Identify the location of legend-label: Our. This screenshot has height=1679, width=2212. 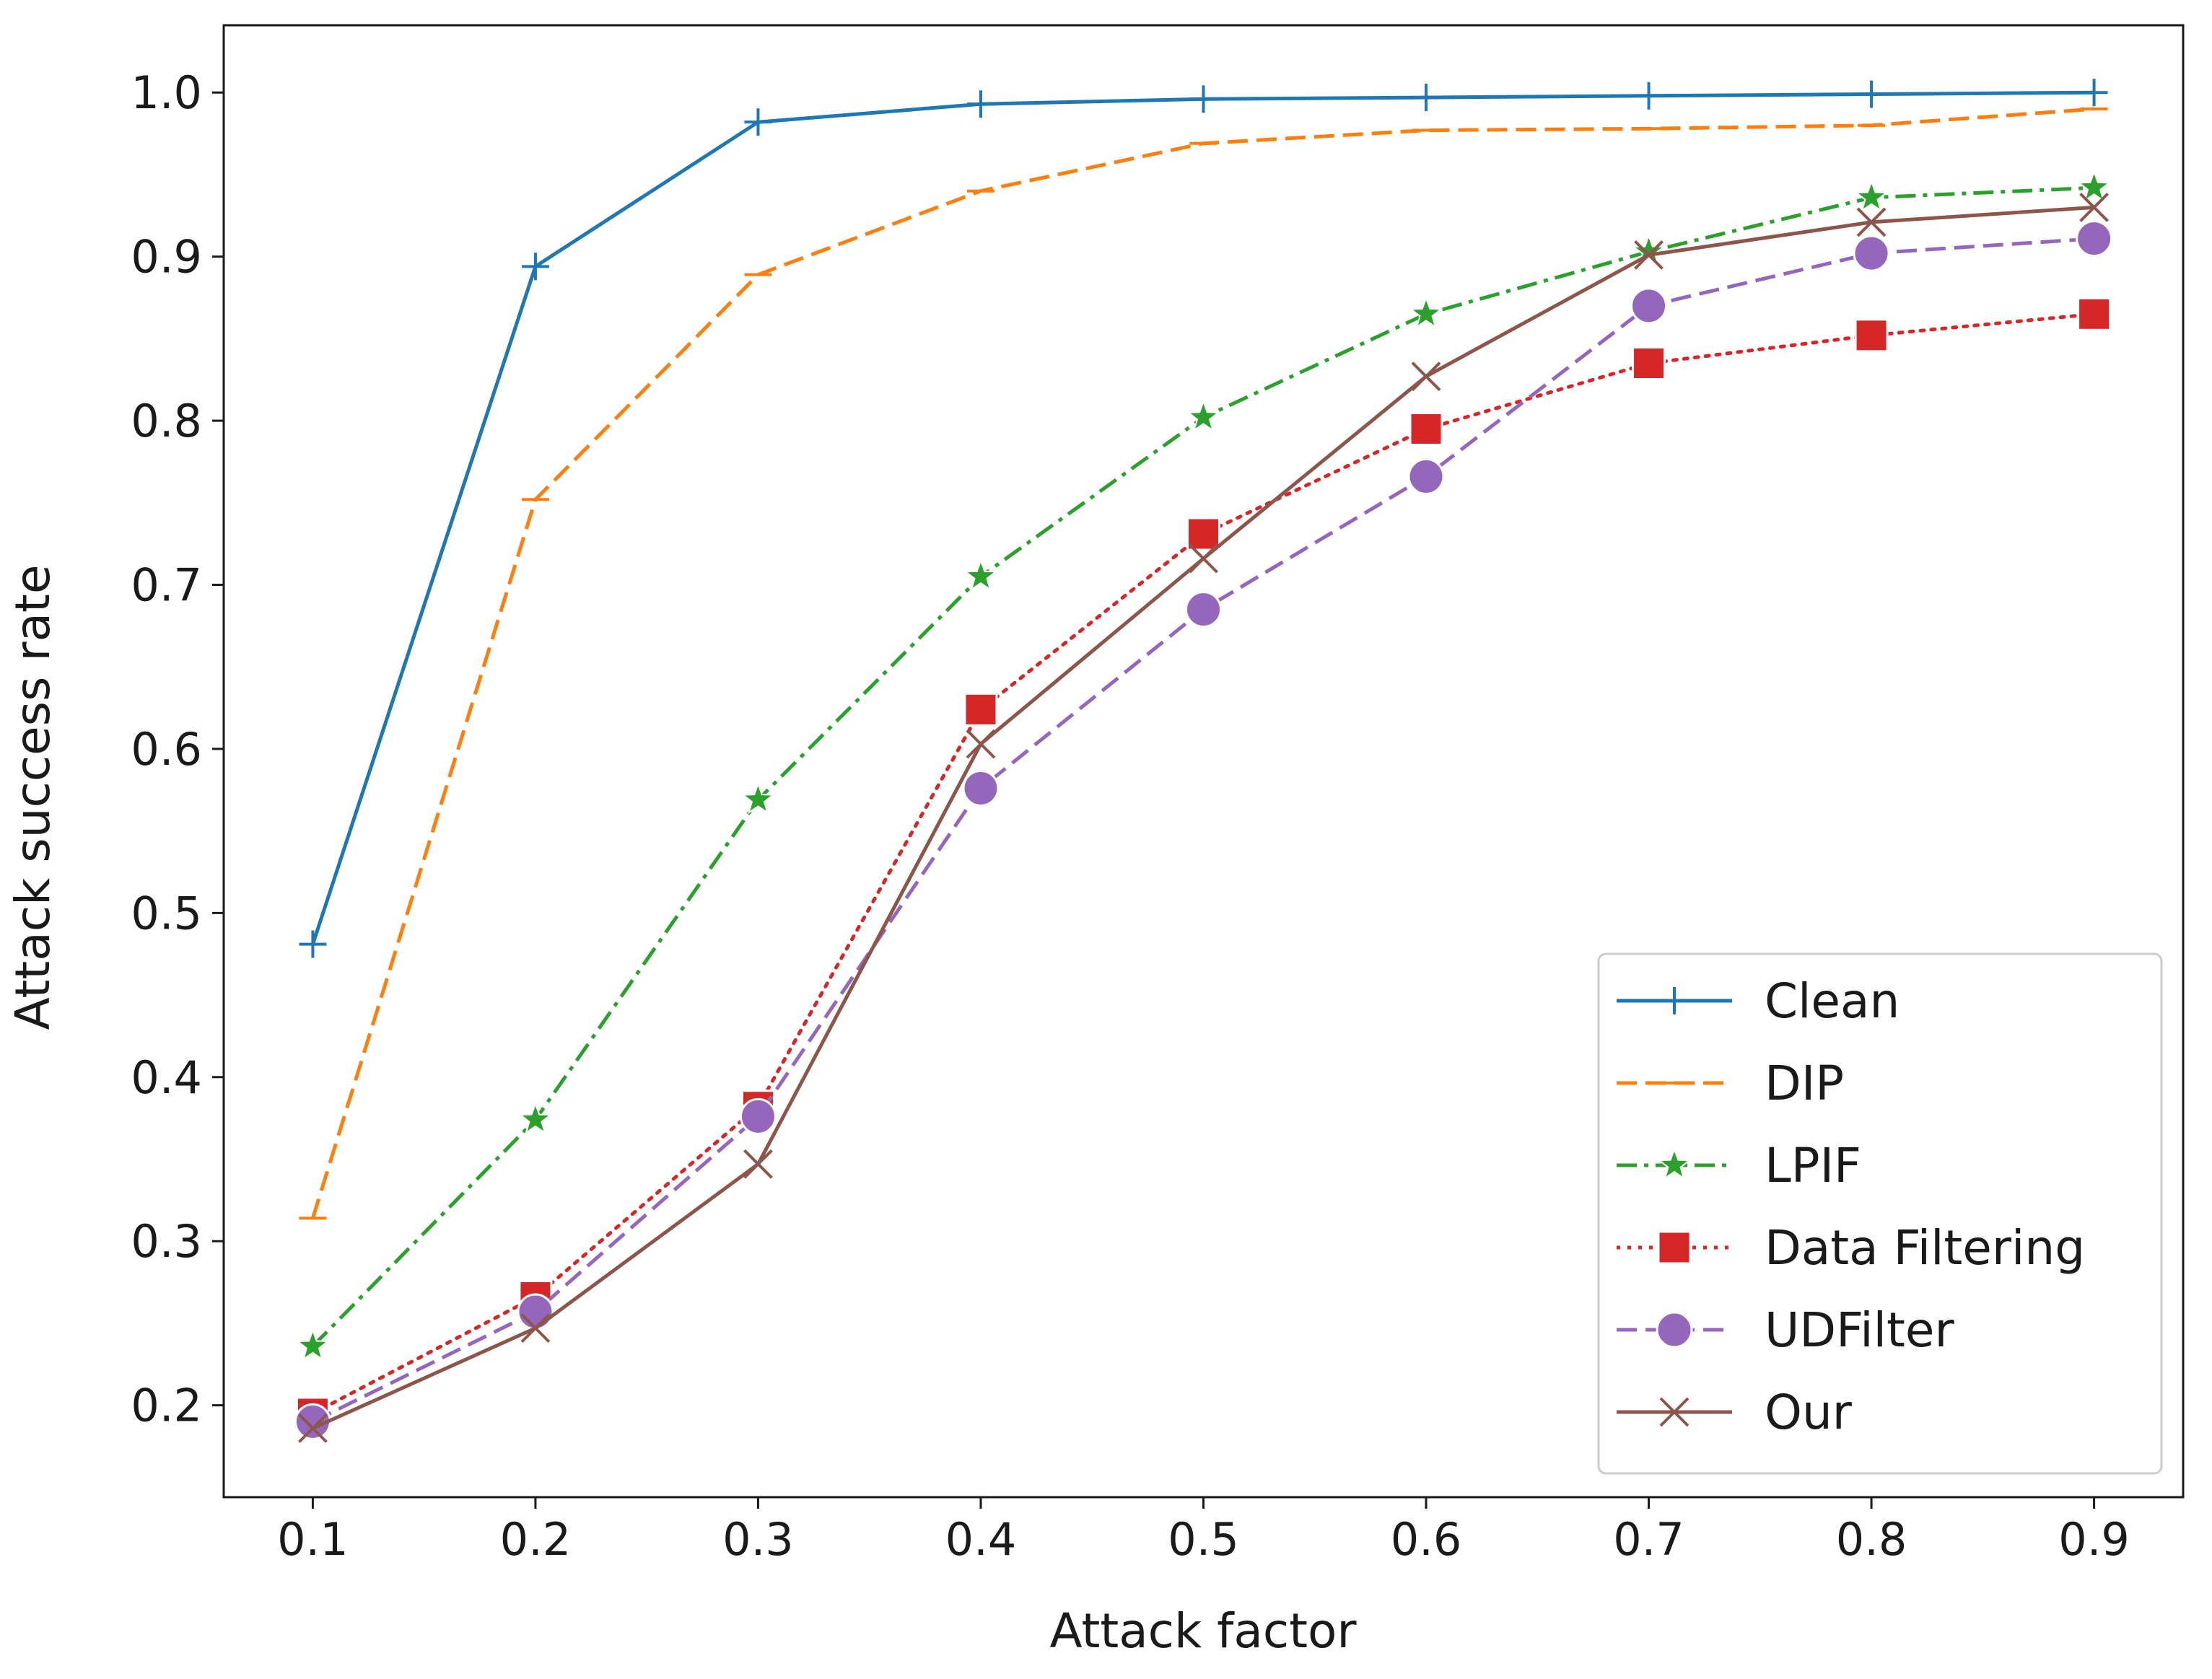
(1809, 1412).